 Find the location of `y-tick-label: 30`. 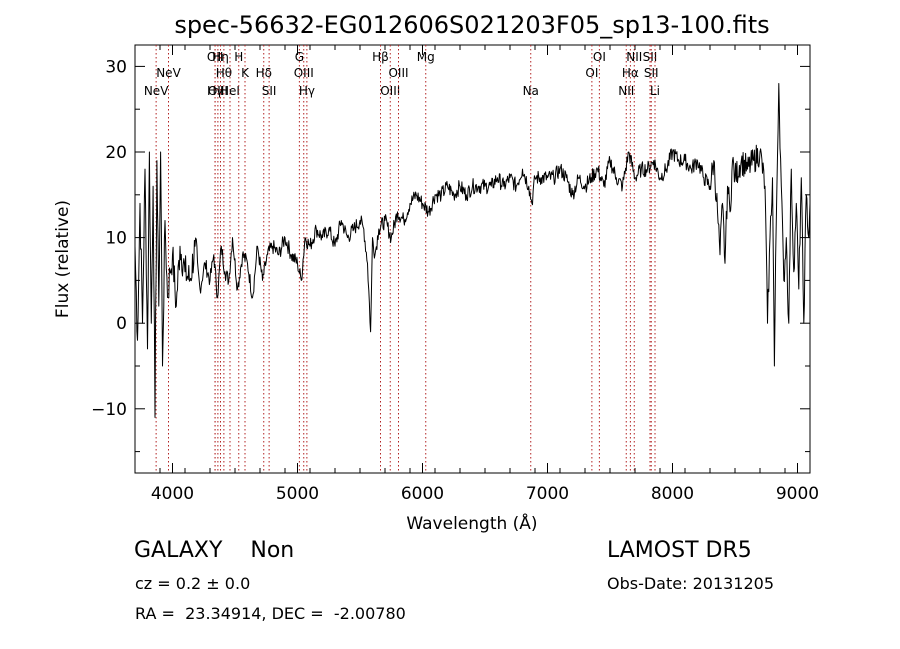

y-tick-label: 30 is located at coordinates (116, 67).